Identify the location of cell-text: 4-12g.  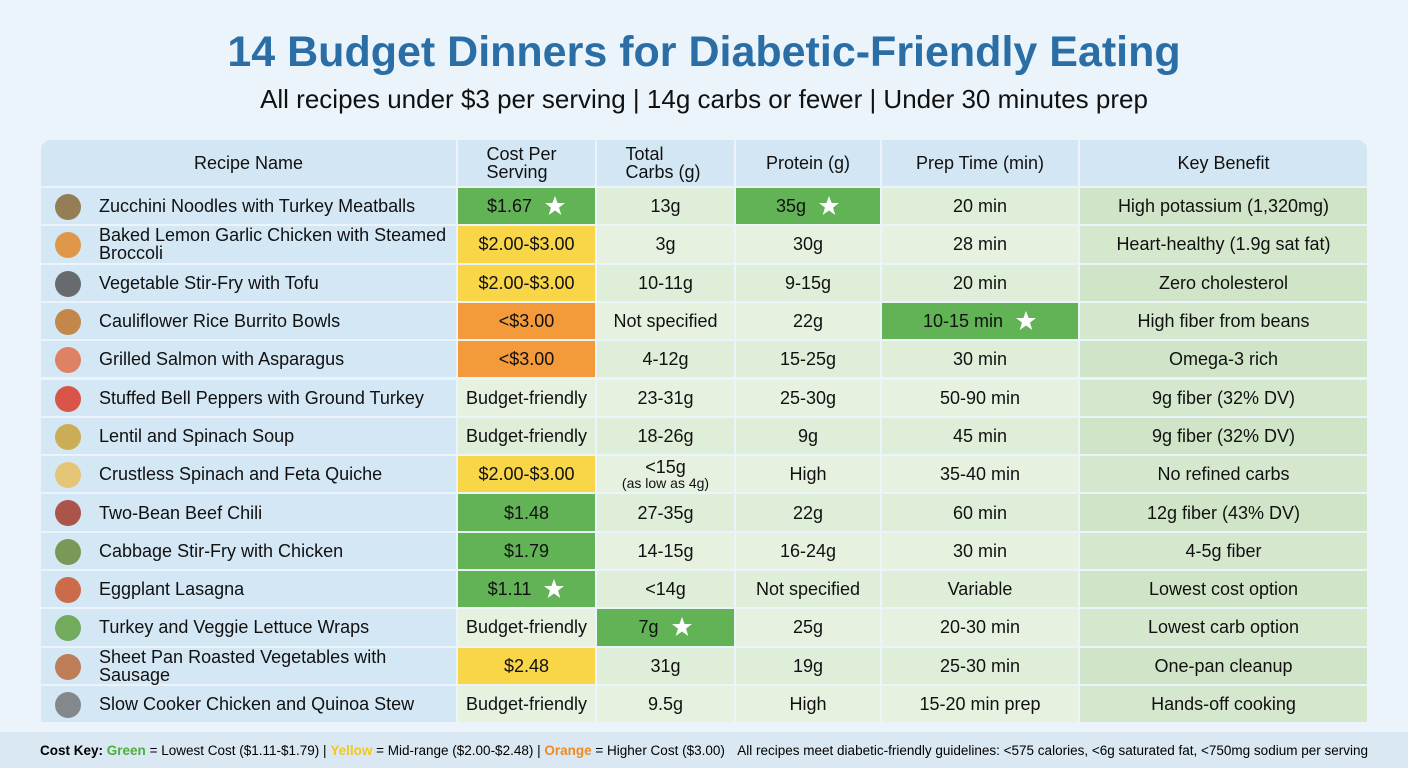
(665, 359).